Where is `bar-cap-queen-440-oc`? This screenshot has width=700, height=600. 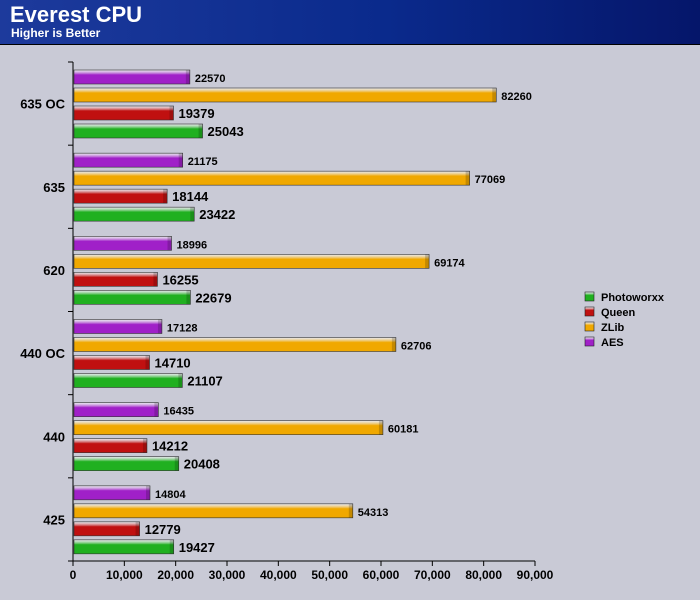 bar-cap-queen-440-oc is located at coordinates (147, 362).